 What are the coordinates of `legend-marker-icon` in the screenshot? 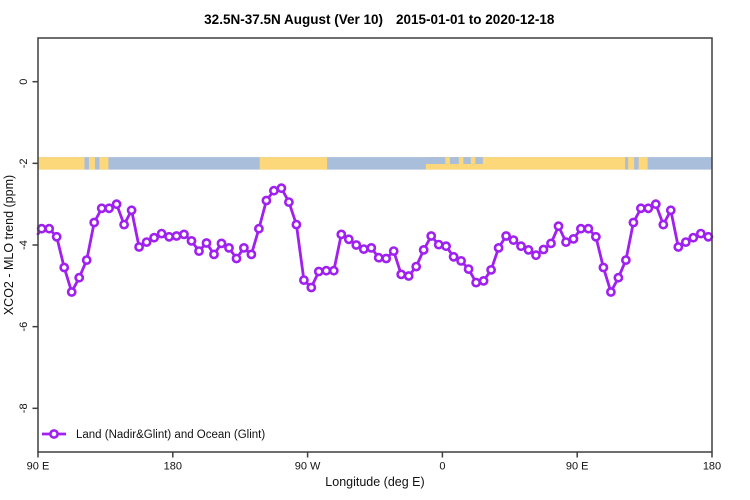 It's located at (54, 434).